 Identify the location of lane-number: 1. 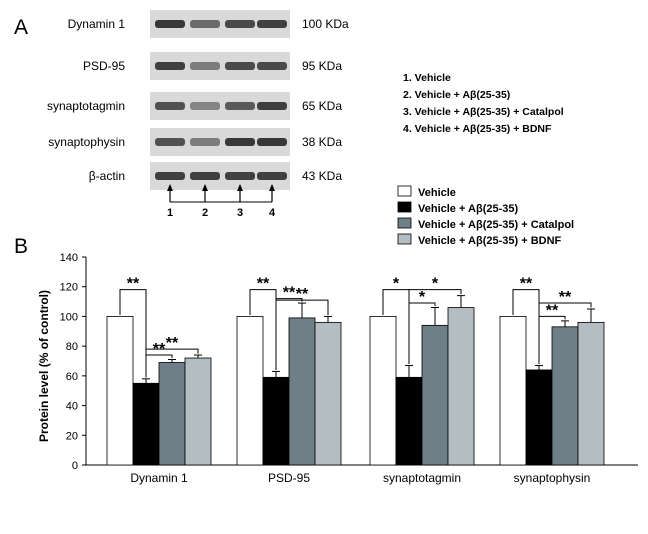
(170, 213).